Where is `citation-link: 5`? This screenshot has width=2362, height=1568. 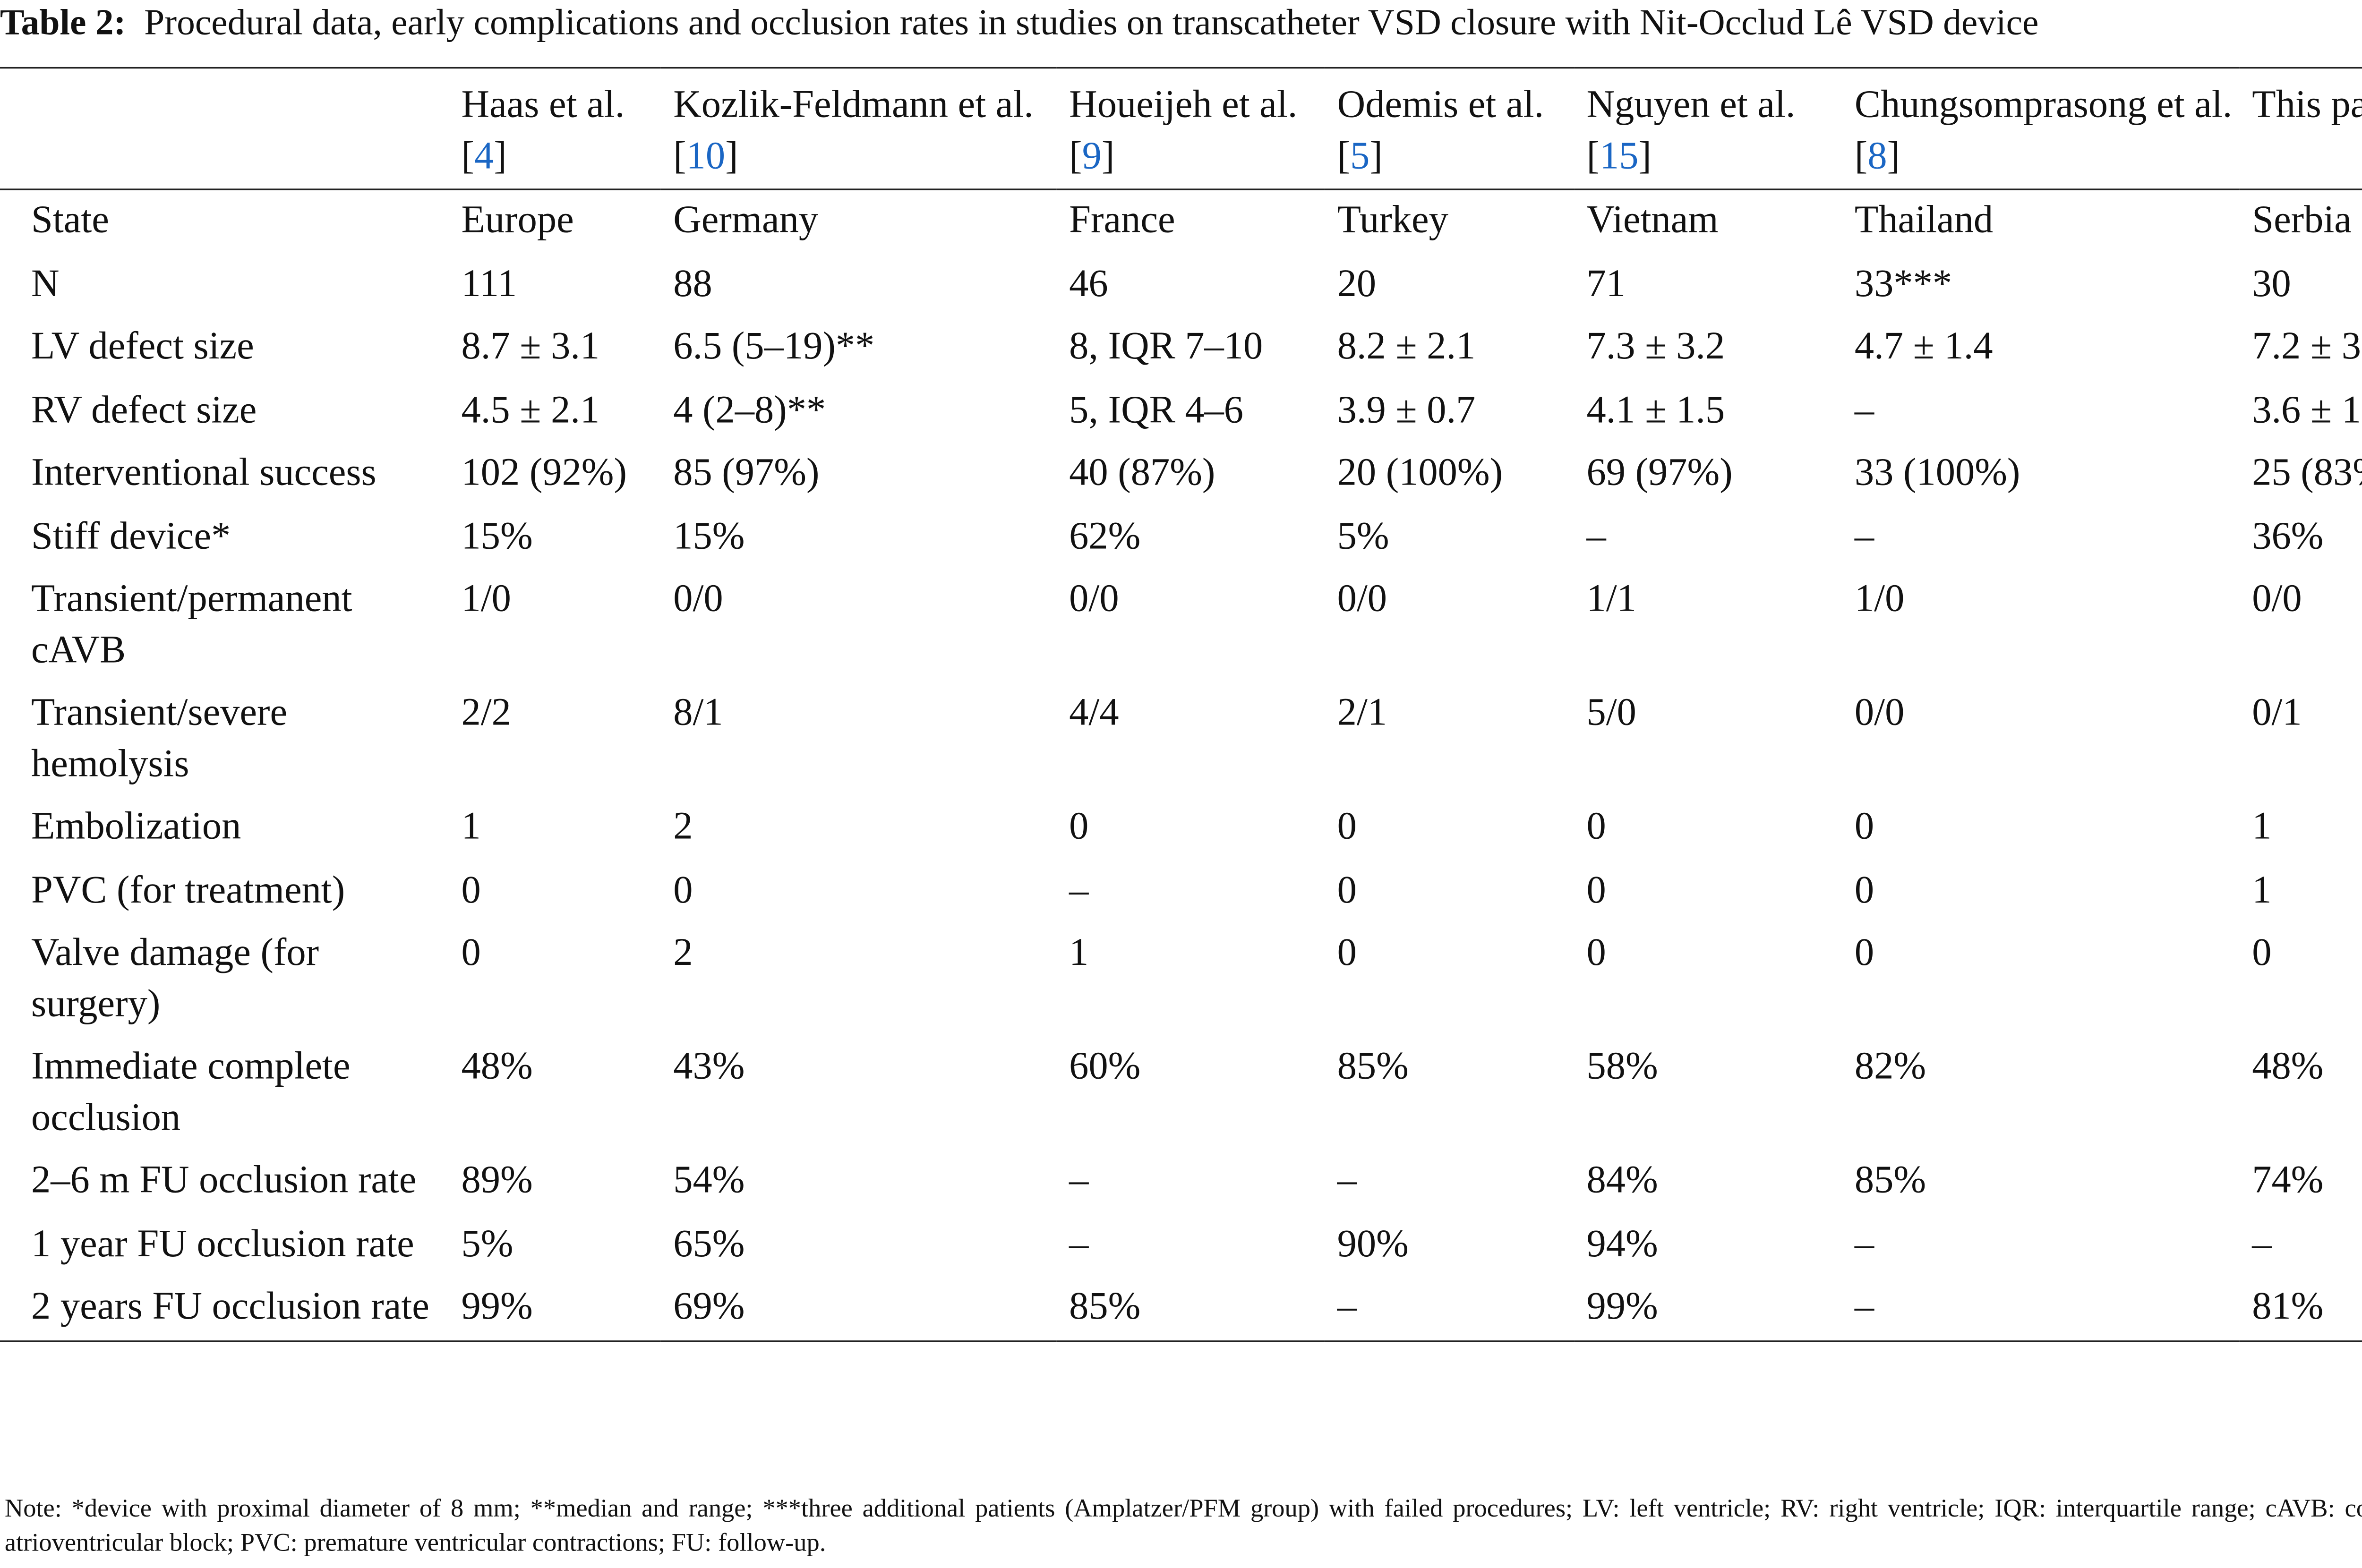 citation-link: 5 is located at coordinates (1360, 156).